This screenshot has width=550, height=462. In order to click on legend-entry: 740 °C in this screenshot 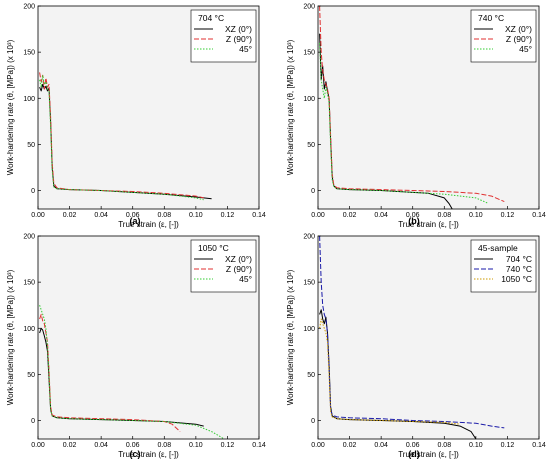, I will do `click(519, 269)`.